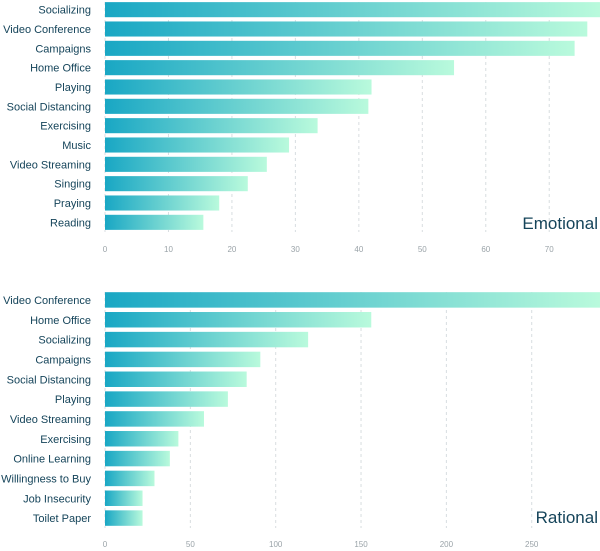  What do you see at coordinates (238, 87) in the screenshot?
I see `emotional-bar-playing` at bounding box center [238, 87].